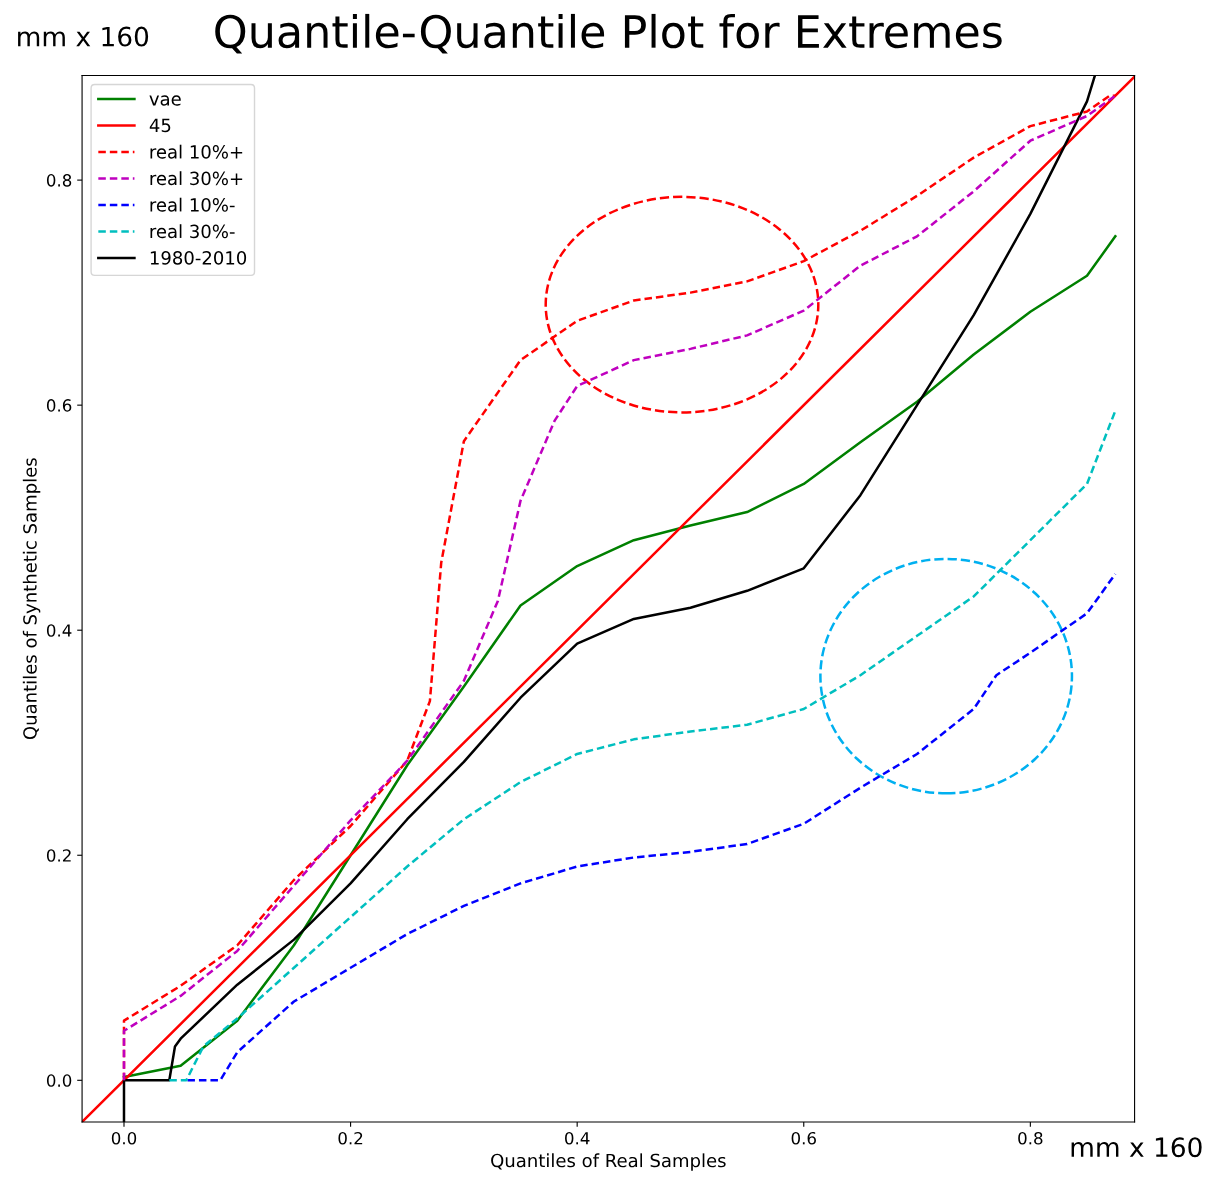 This screenshot has width=1207, height=1179. I want to click on legend-label: real 10%+, so click(196, 151).